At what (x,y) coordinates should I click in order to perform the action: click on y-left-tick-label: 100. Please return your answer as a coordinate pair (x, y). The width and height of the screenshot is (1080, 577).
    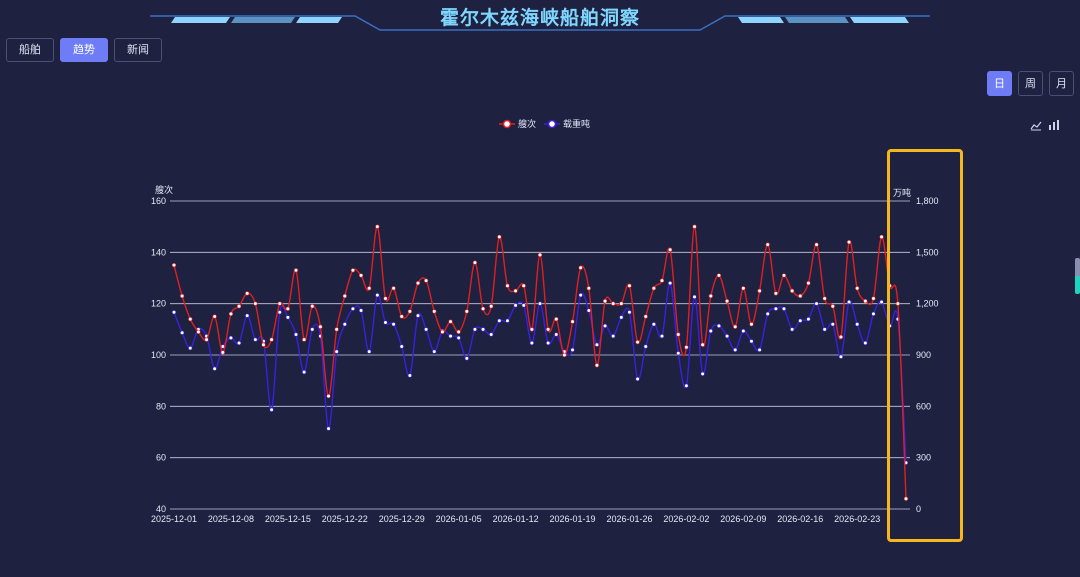
    Looking at the image, I should click on (158, 355).